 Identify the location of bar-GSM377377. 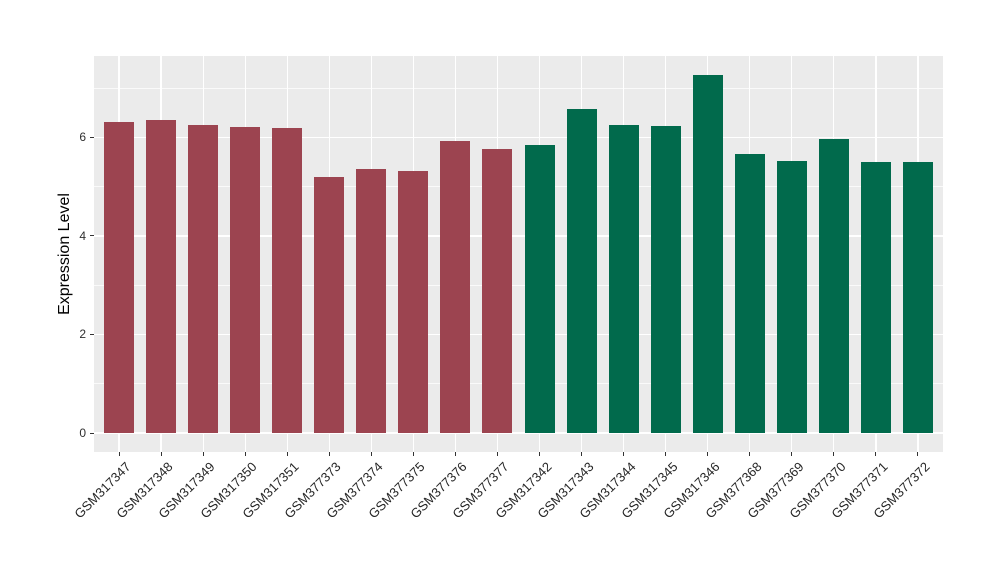
(497, 291).